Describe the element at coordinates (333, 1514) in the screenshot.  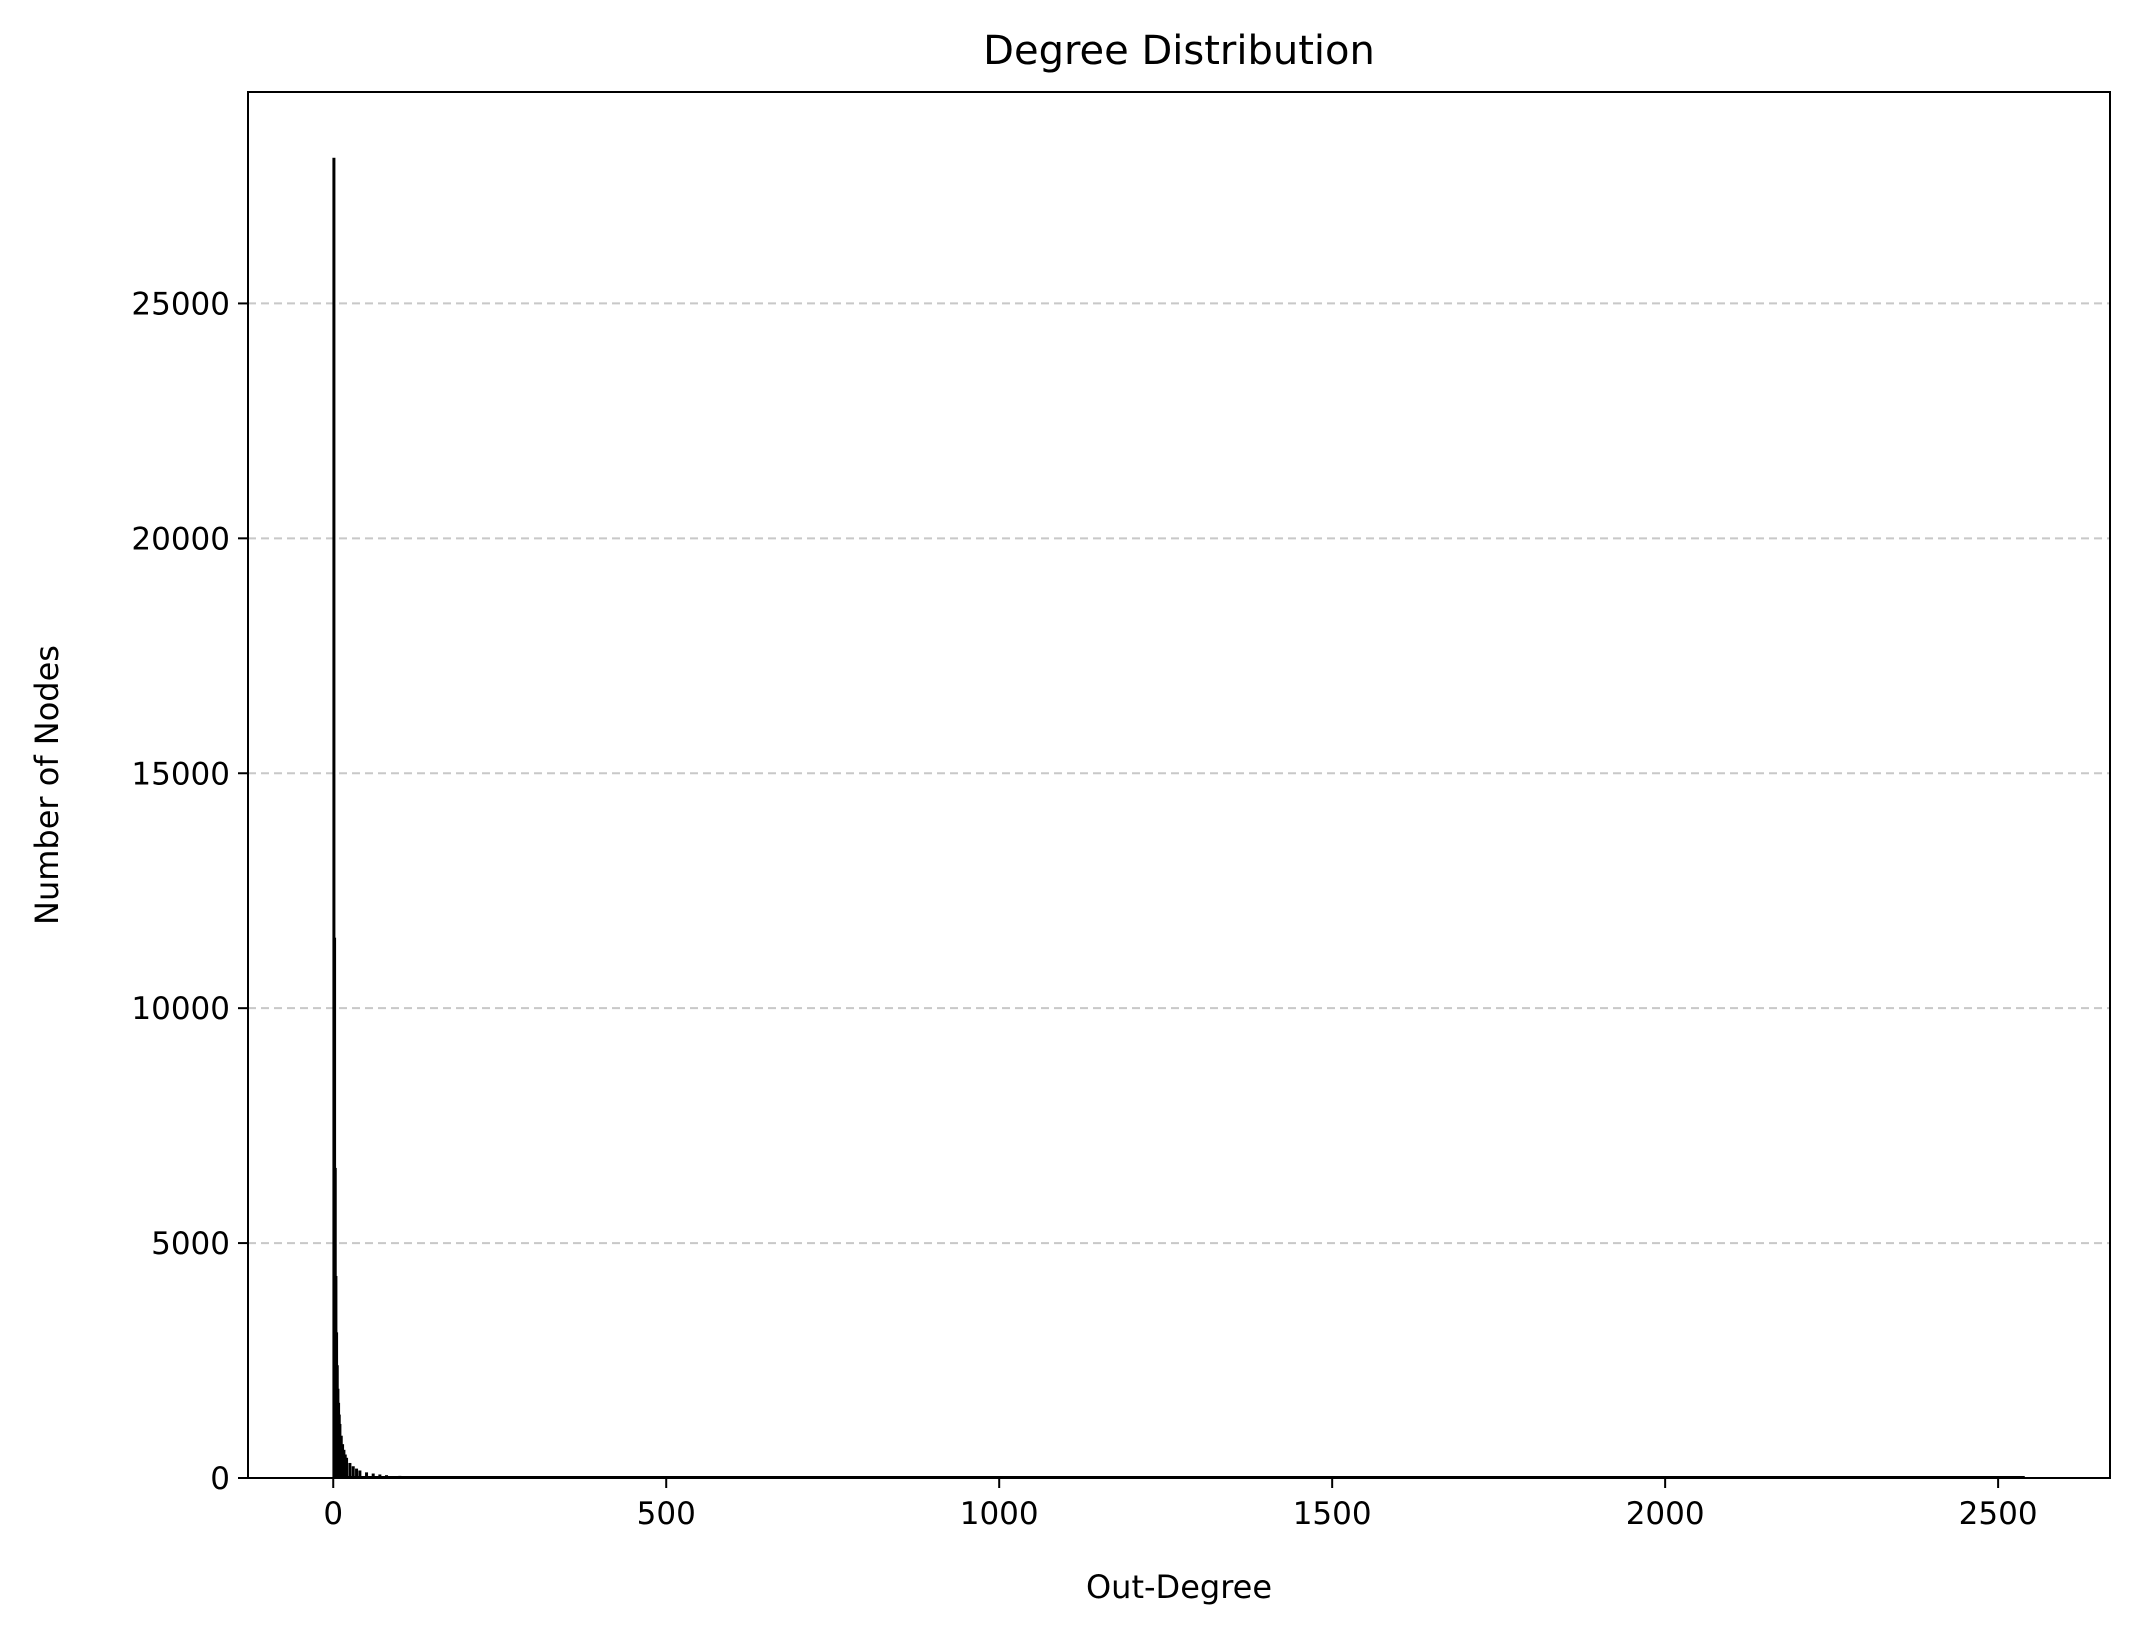
I see `x-tick-label: 0` at that location.